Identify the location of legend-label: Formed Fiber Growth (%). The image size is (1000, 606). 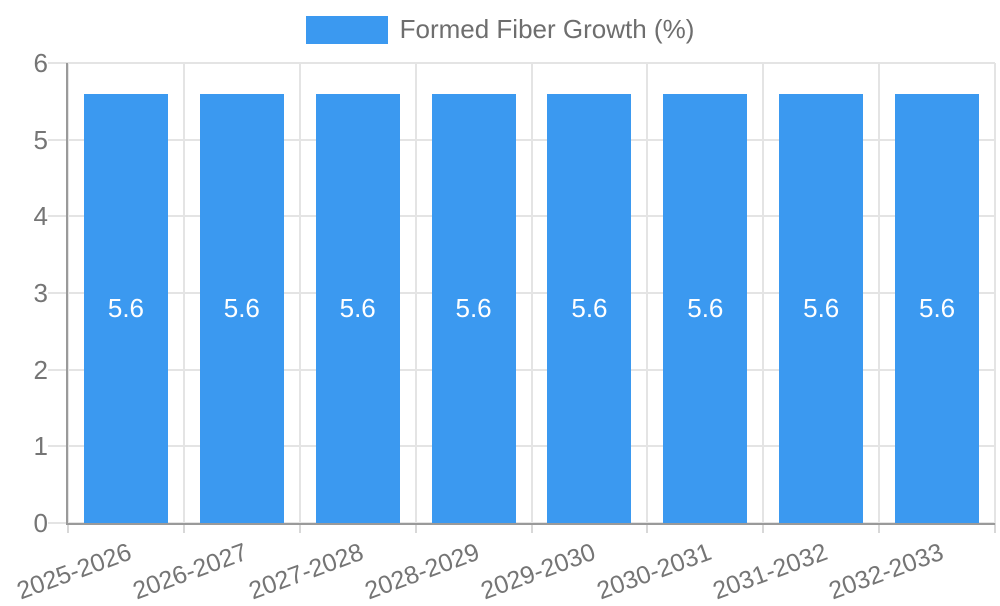
(547, 29).